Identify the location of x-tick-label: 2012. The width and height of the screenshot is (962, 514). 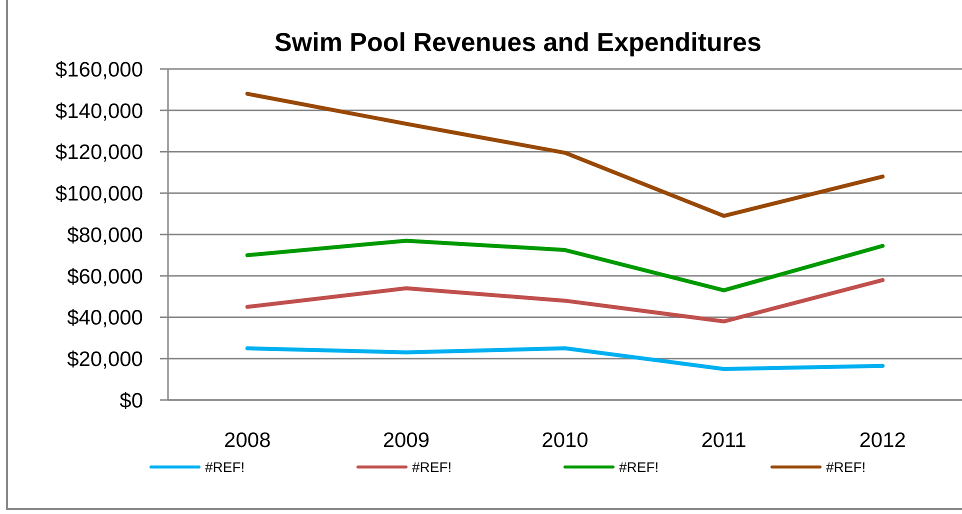
(882, 440).